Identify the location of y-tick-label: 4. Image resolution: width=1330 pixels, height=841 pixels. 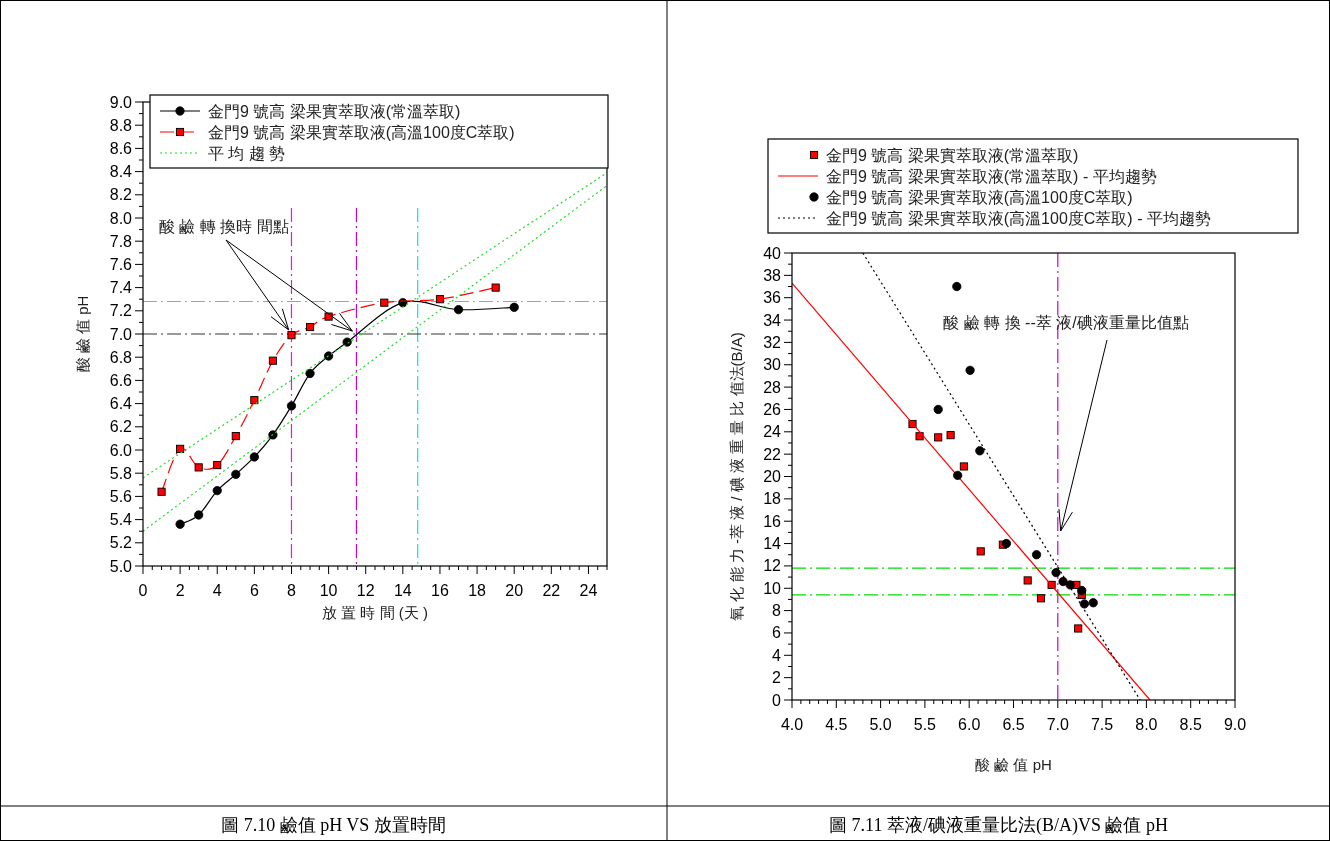
(777, 655).